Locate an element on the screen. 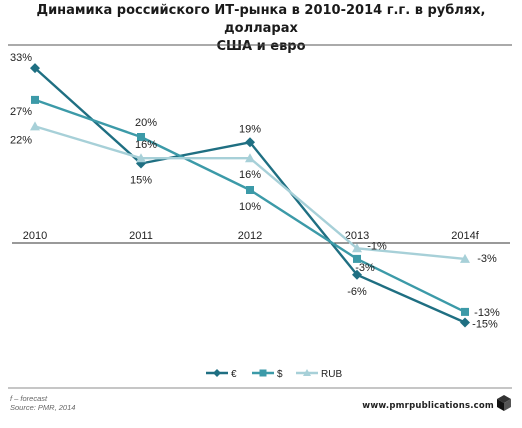  data-label: -1% is located at coordinates (377, 246).